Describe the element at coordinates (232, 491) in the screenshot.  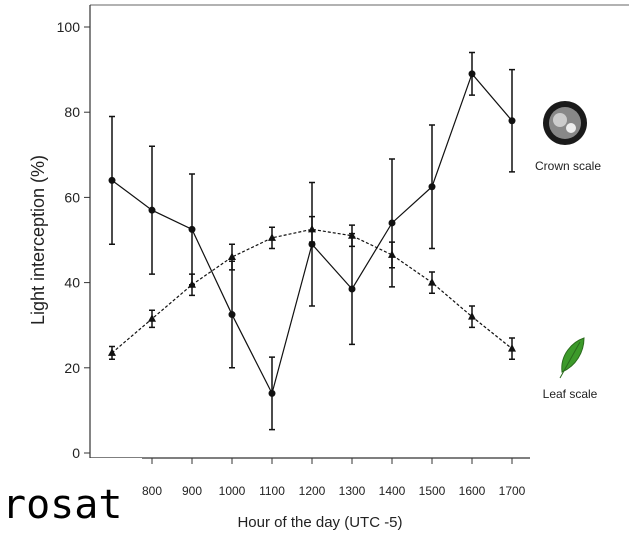
I see `x-tick-label: 1000` at that location.